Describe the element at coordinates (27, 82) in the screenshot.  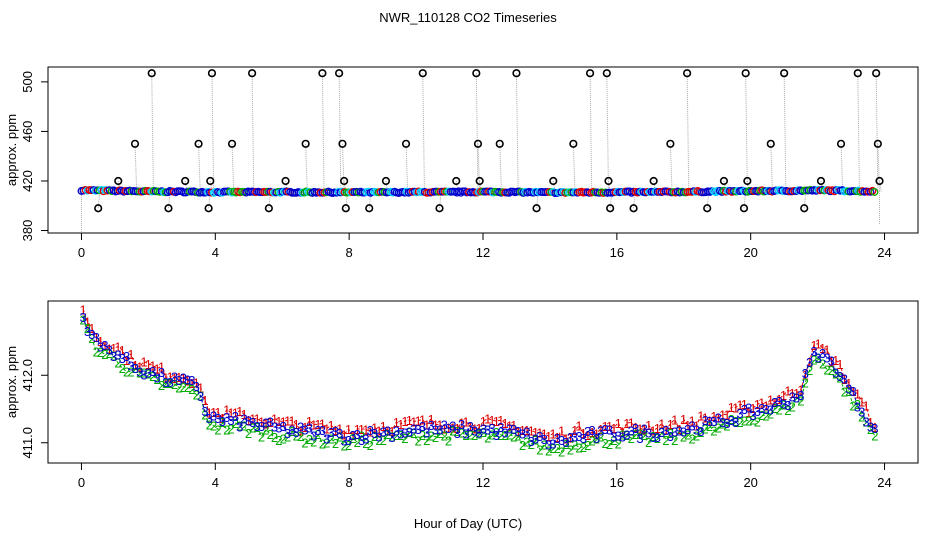
I see `y-tick-label: 500` at that location.